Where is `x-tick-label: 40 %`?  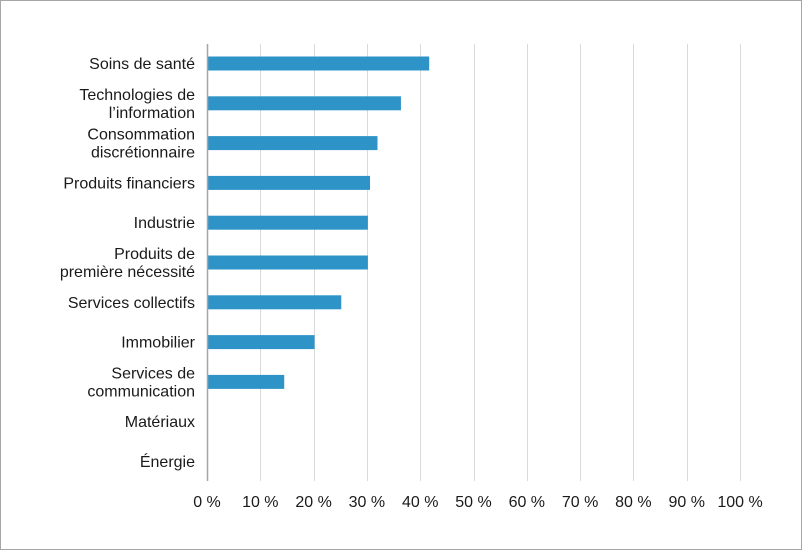
x-tick-label: 40 % is located at coordinates (420, 502).